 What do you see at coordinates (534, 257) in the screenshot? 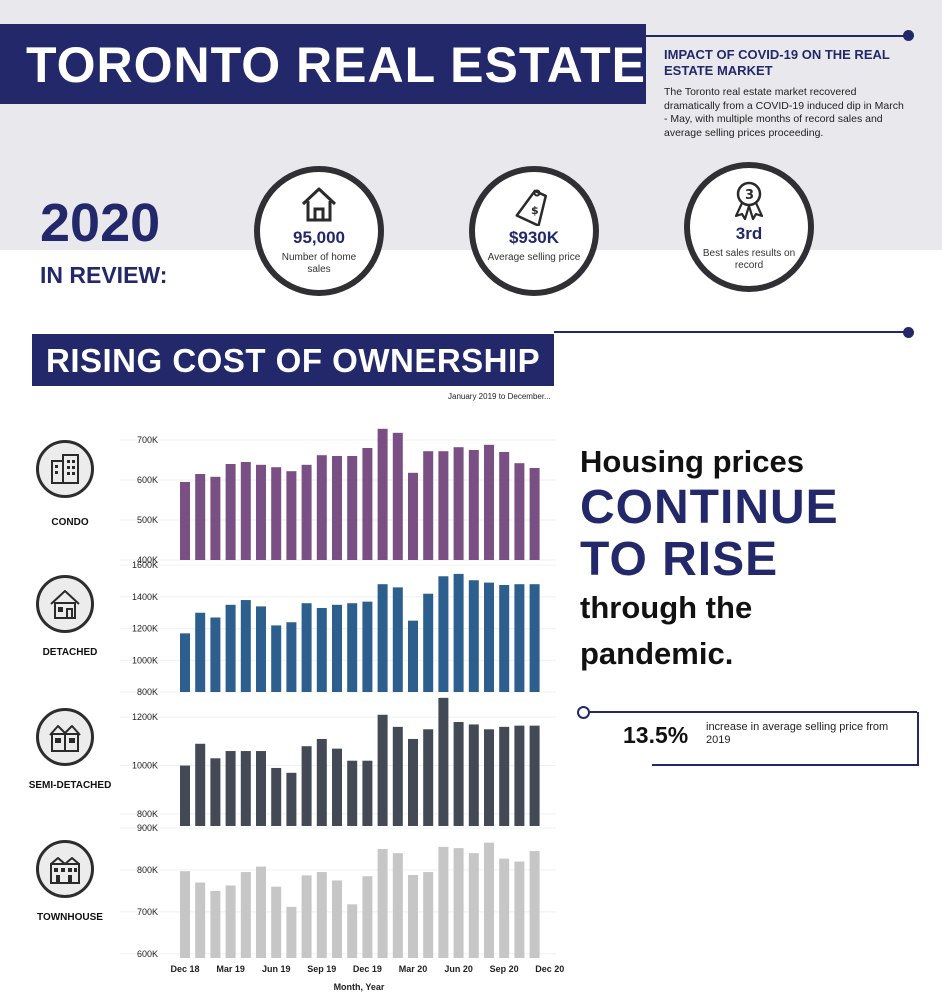
I see `stat-avg-price-label: Average selling price` at bounding box center [534, 257].